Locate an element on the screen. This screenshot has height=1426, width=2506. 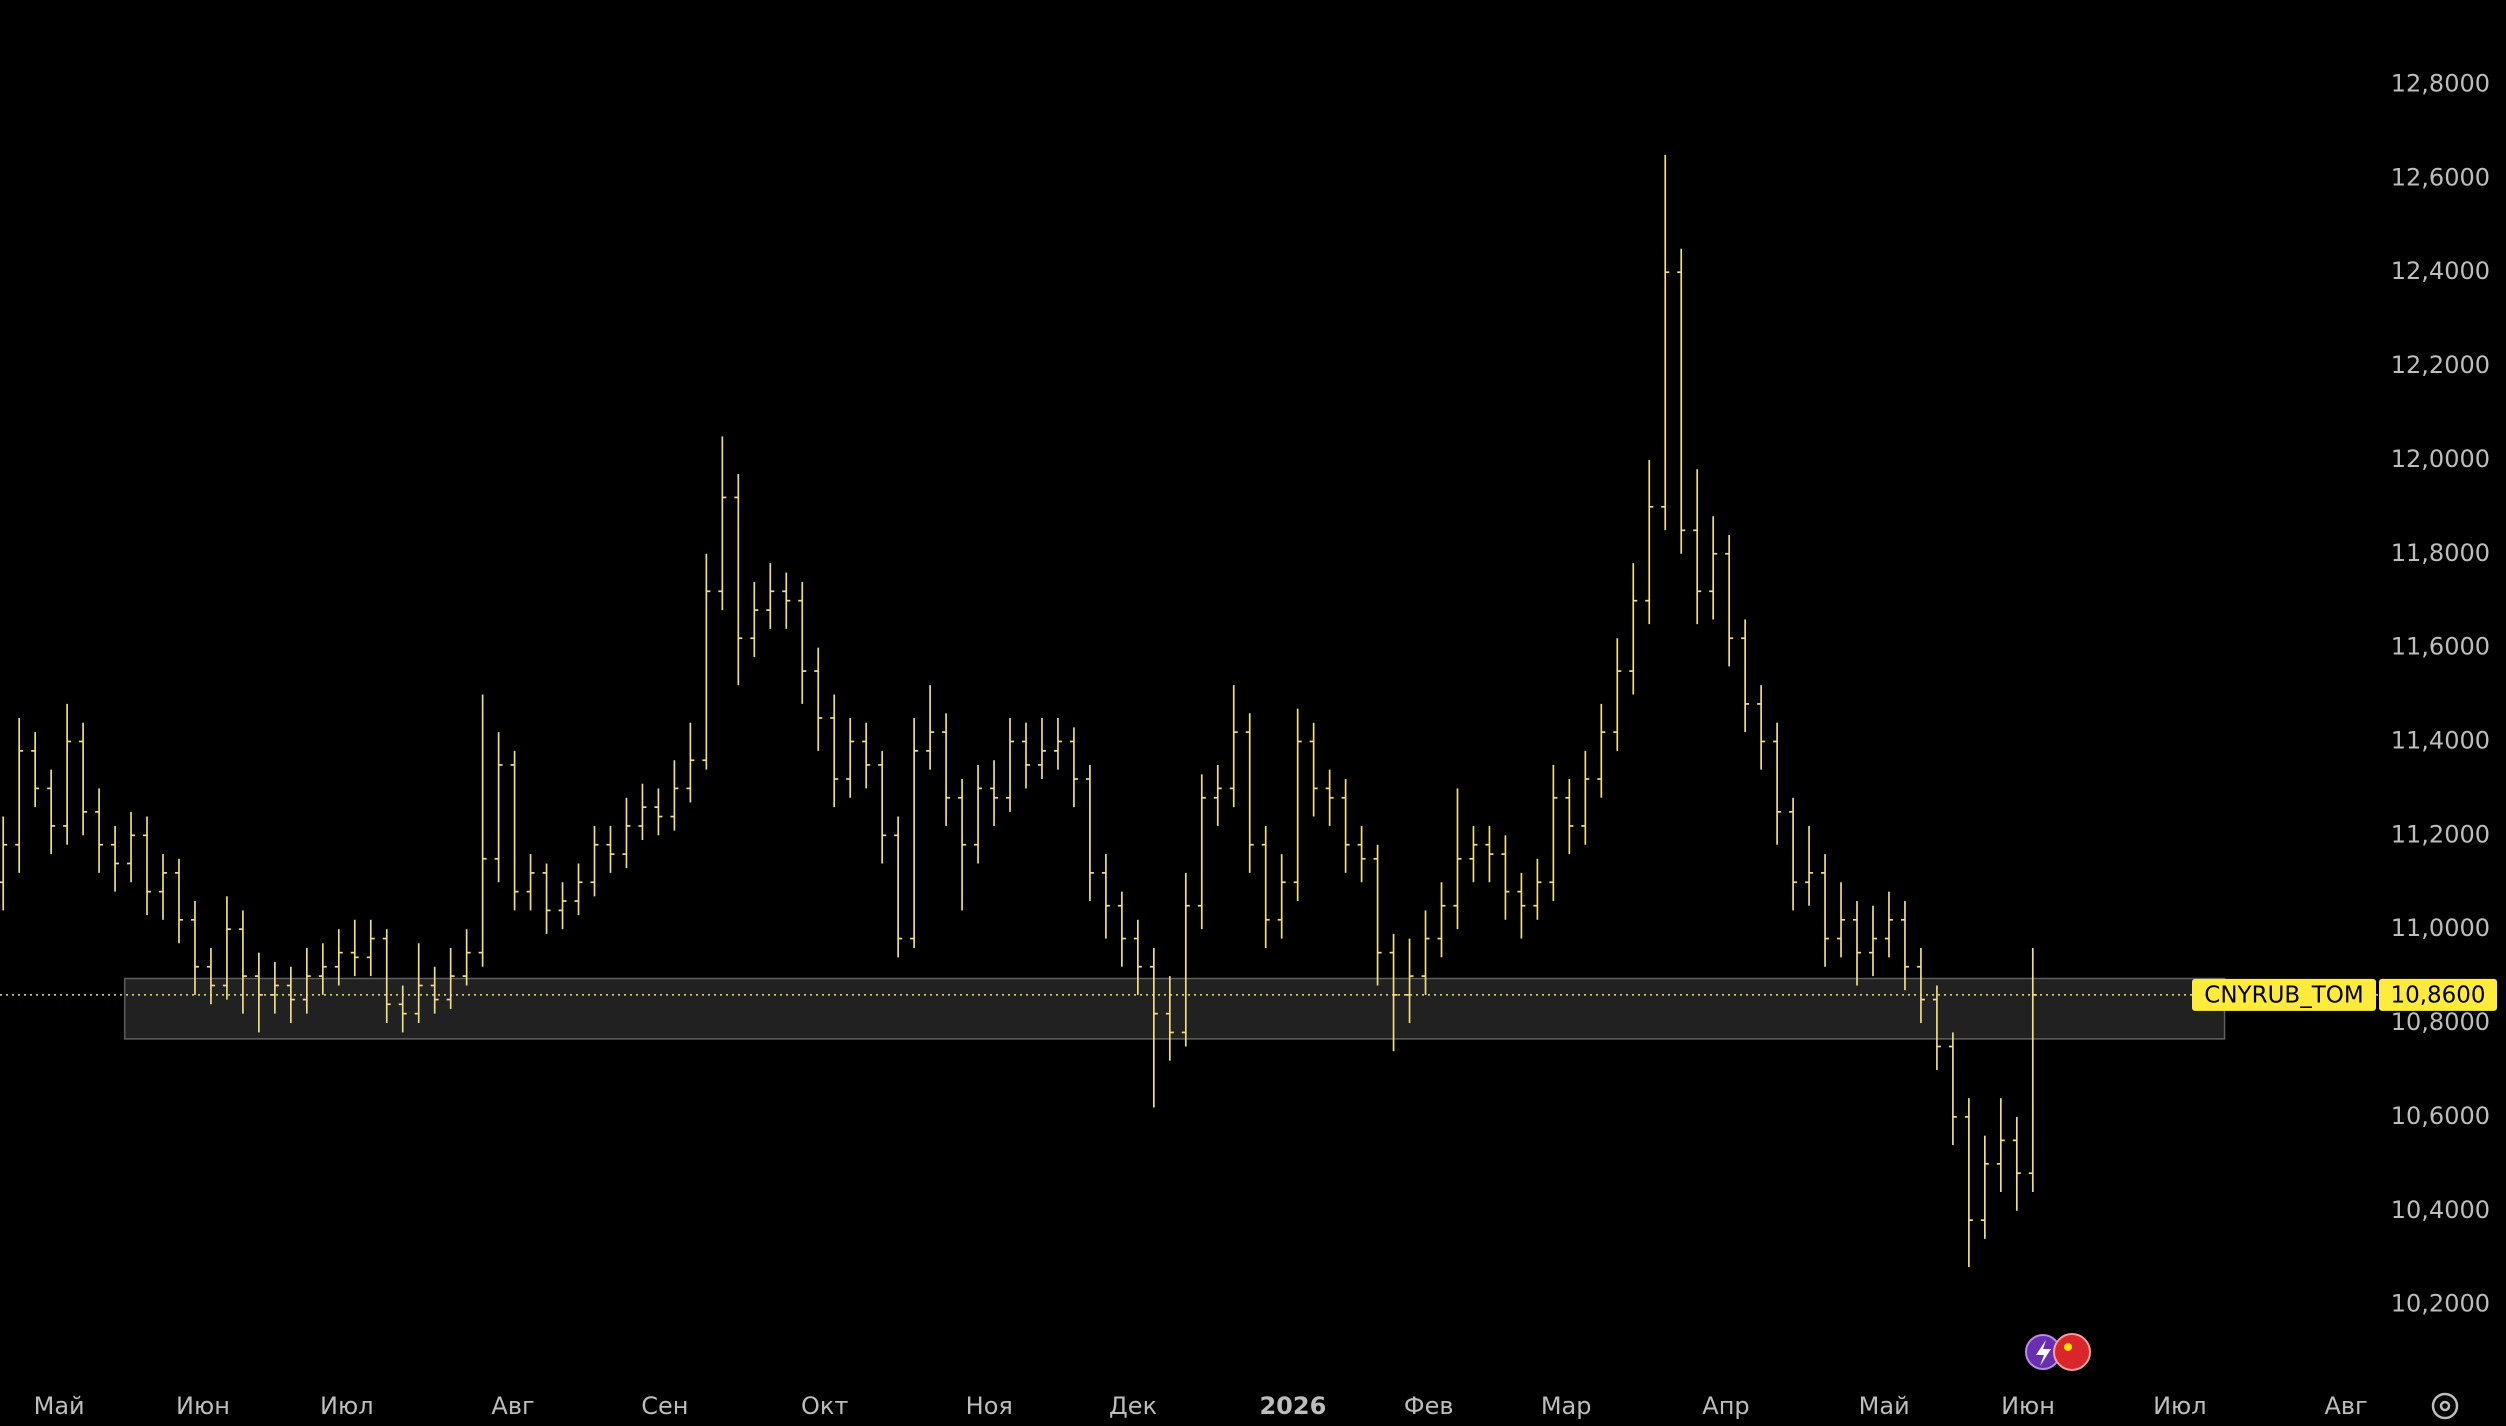
price-label: 10,8600 is located at coordinates (2437, 995).